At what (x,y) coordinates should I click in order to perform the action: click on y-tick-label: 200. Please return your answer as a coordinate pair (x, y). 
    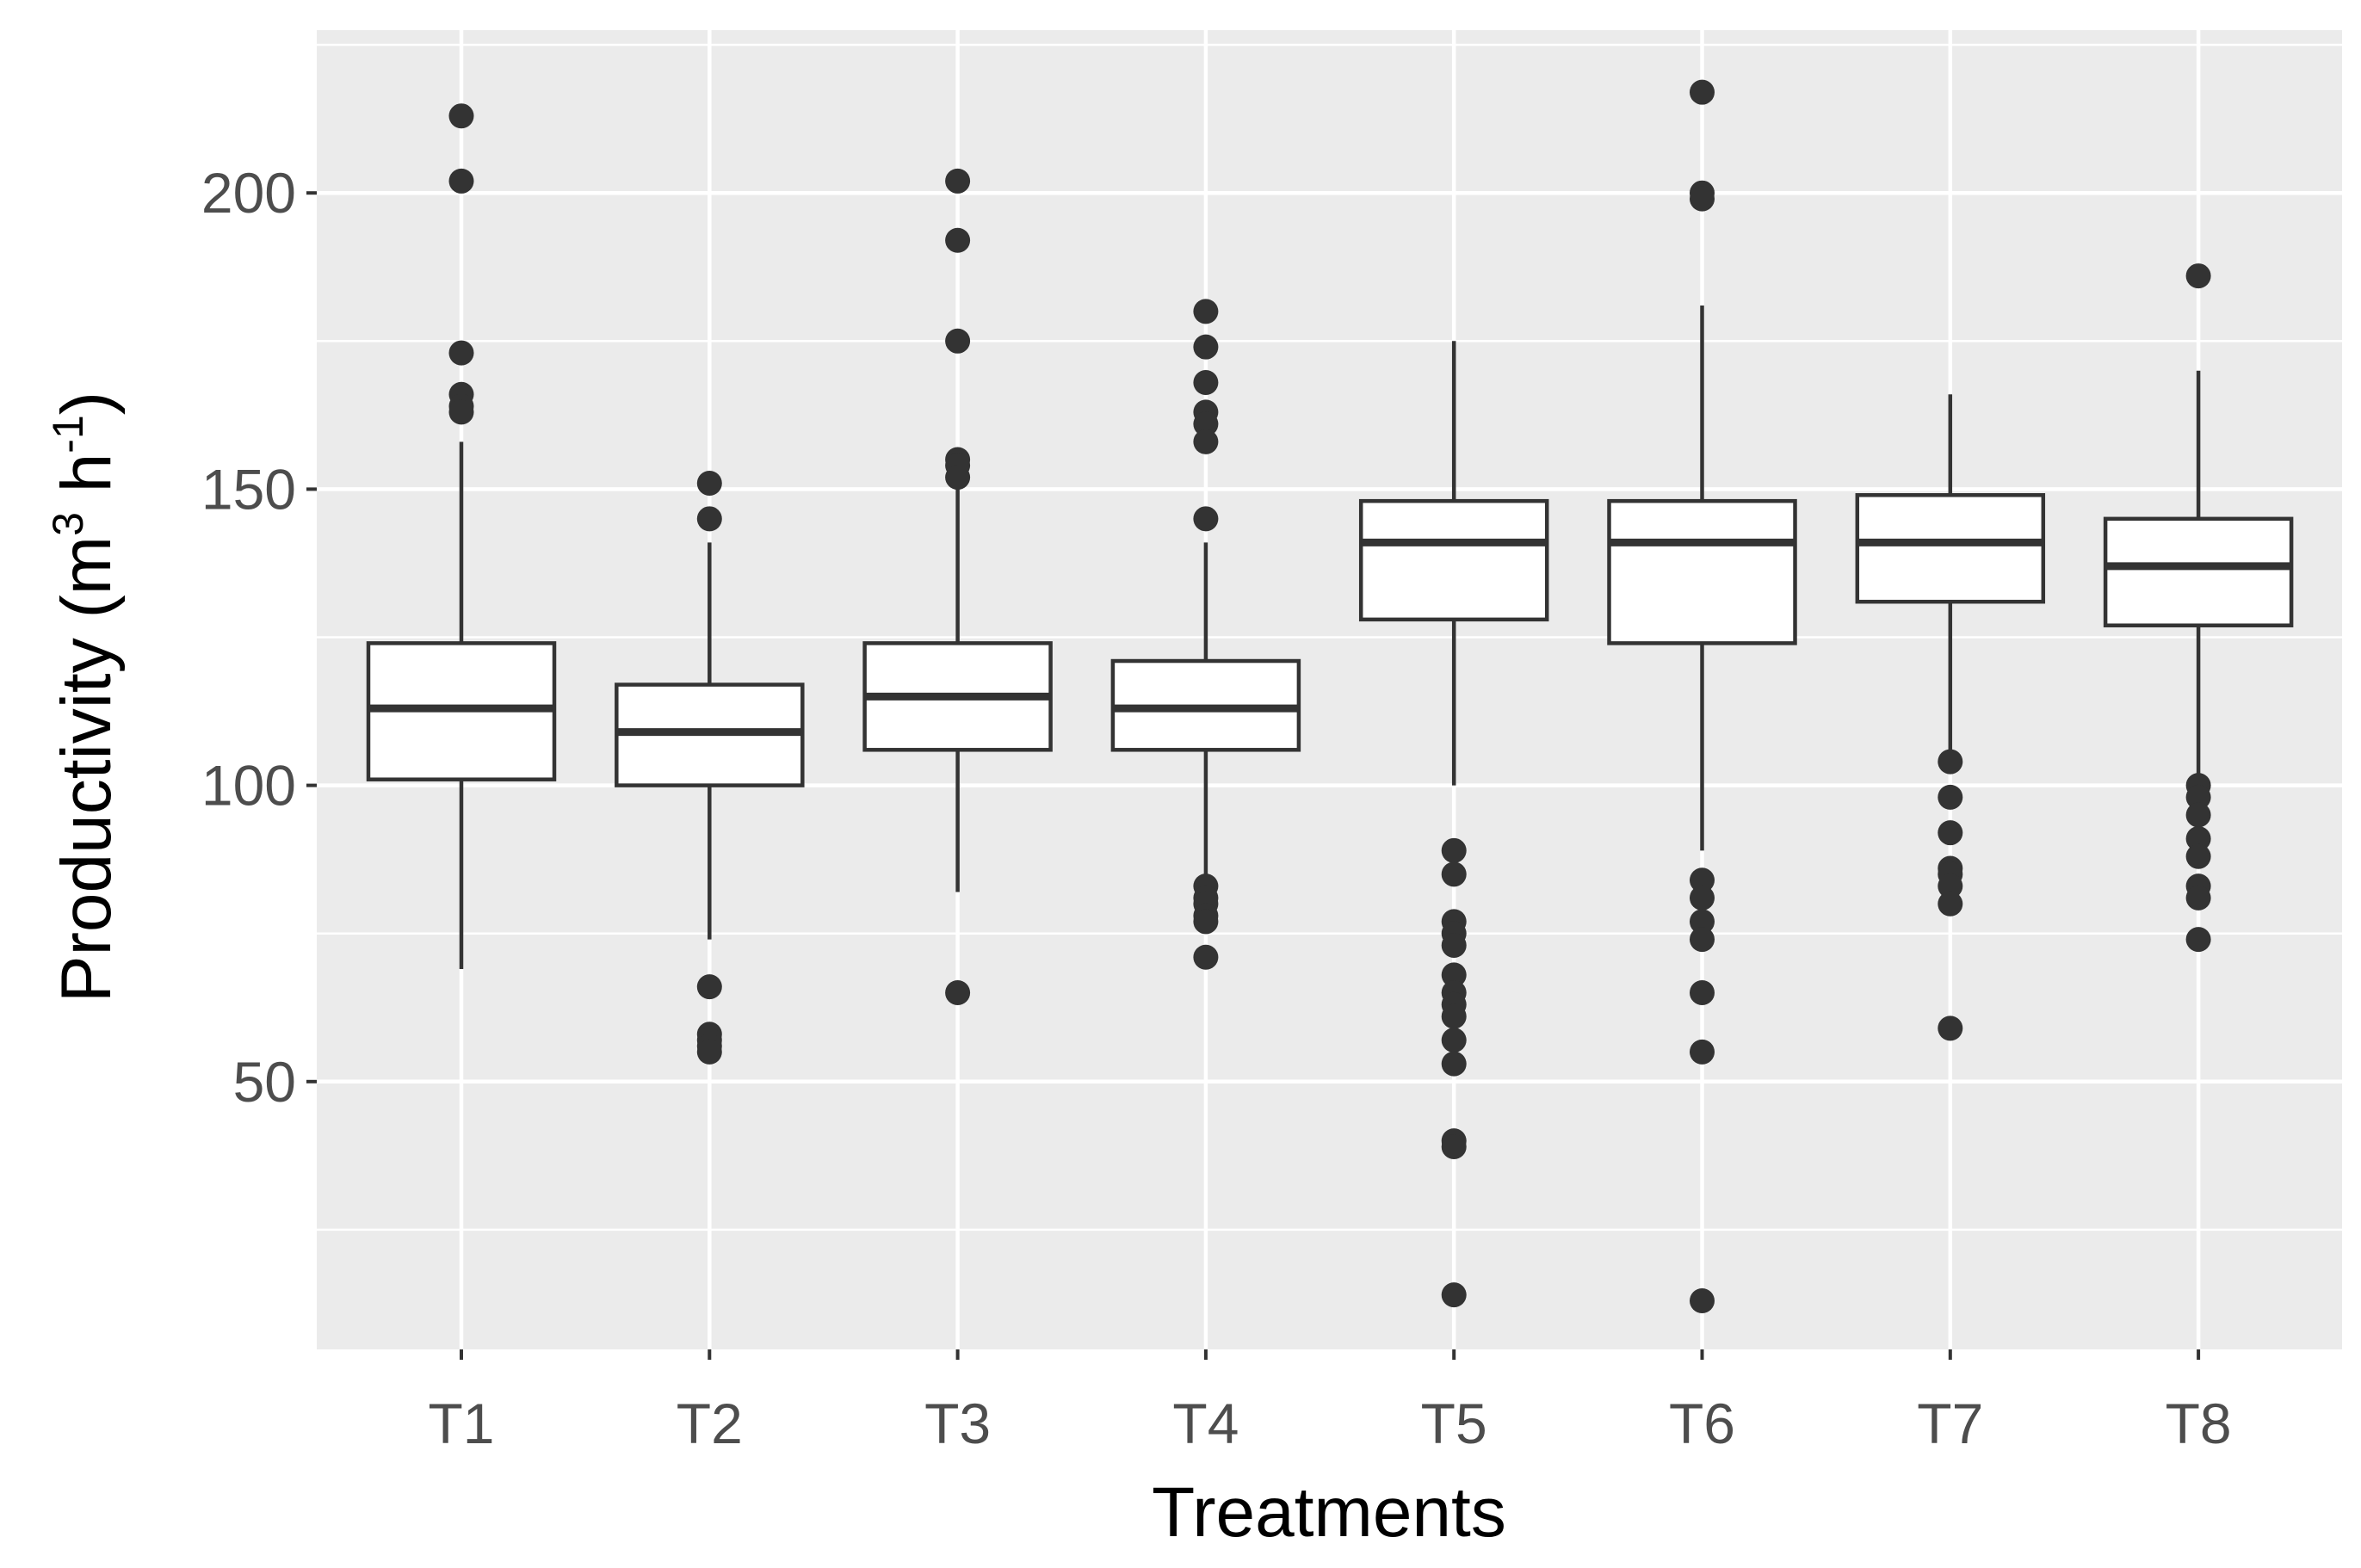
    Looking at the image, I should click on (249, 193).